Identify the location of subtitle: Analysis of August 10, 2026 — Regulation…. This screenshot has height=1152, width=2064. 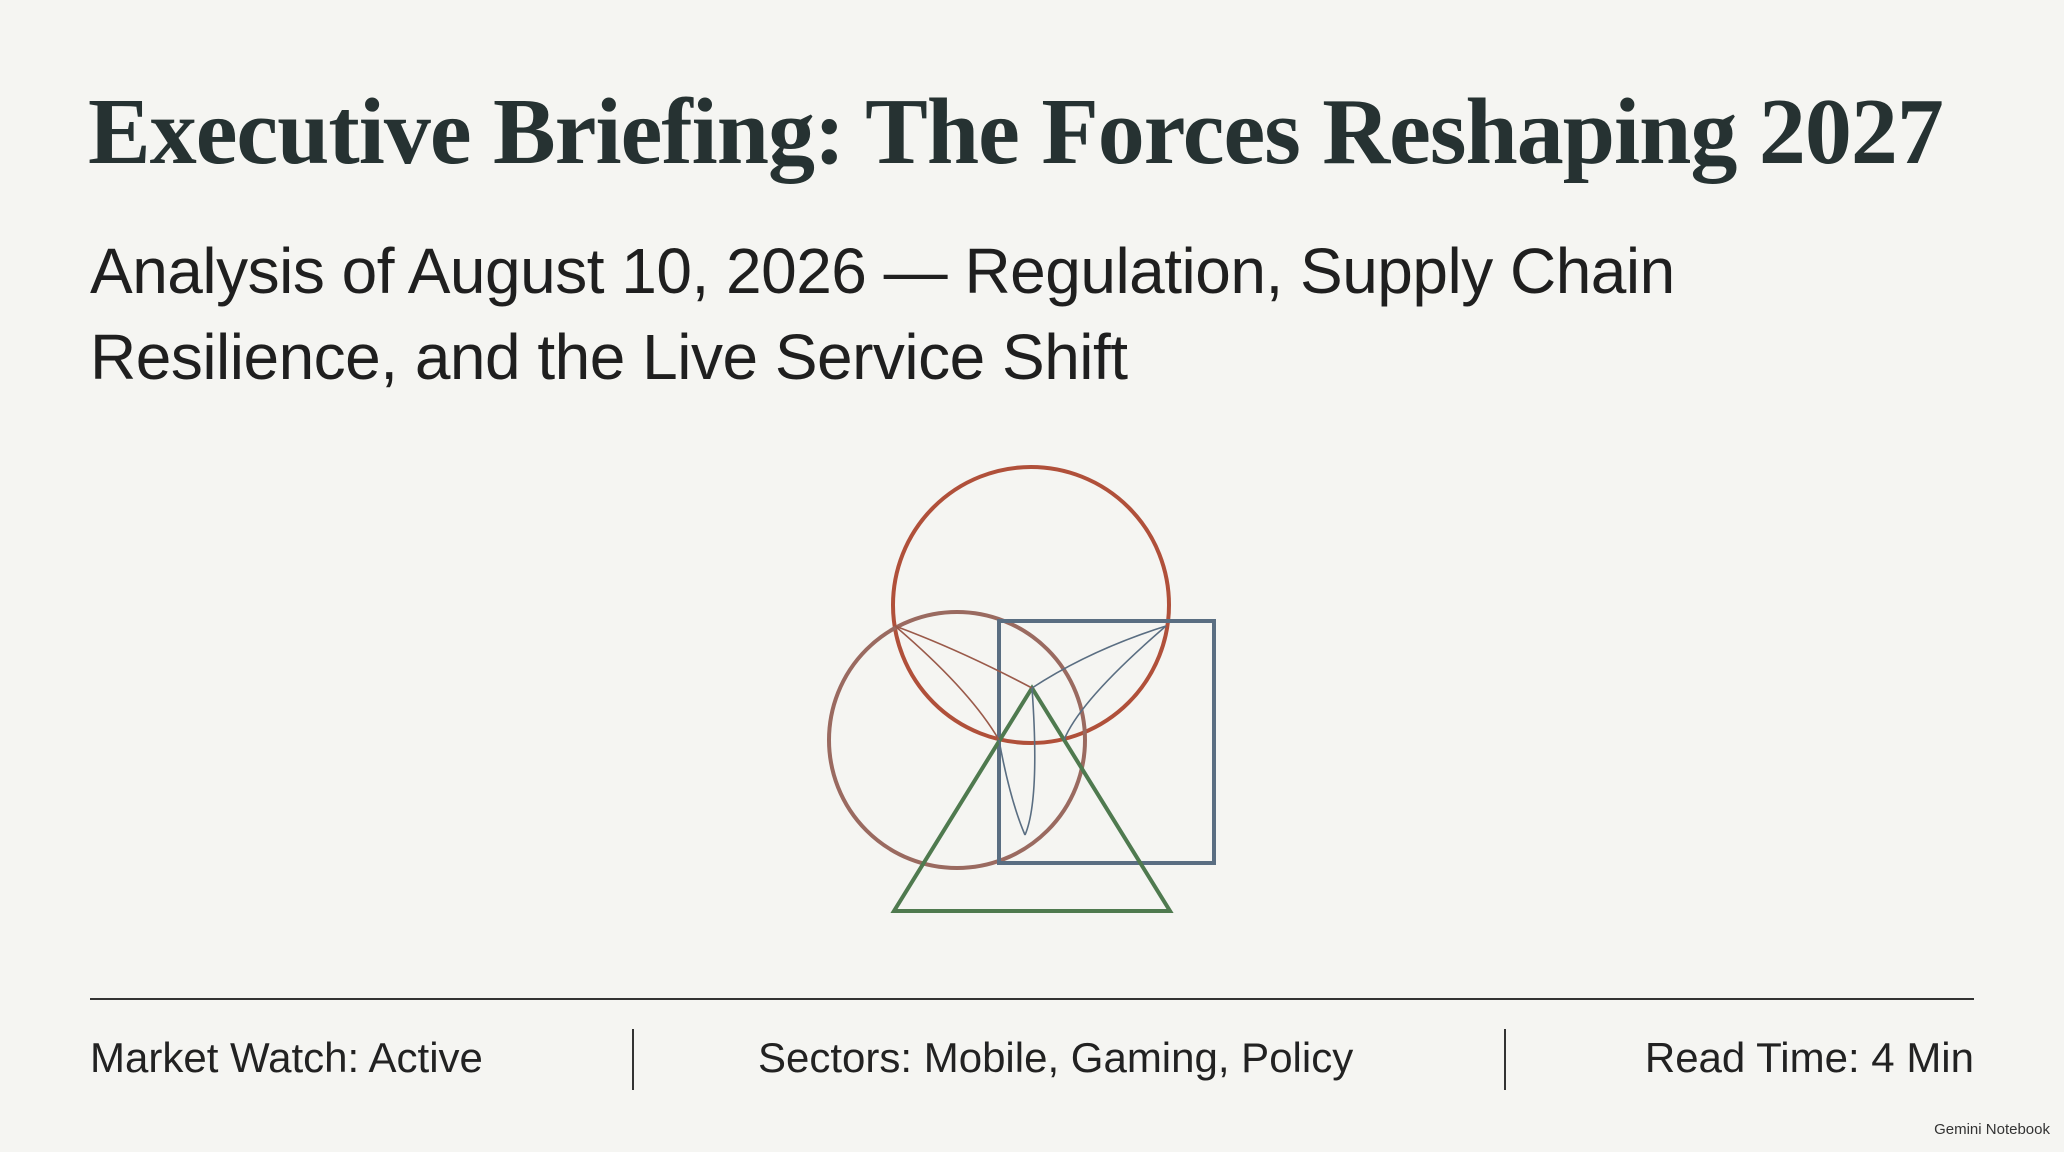
(882, 314).